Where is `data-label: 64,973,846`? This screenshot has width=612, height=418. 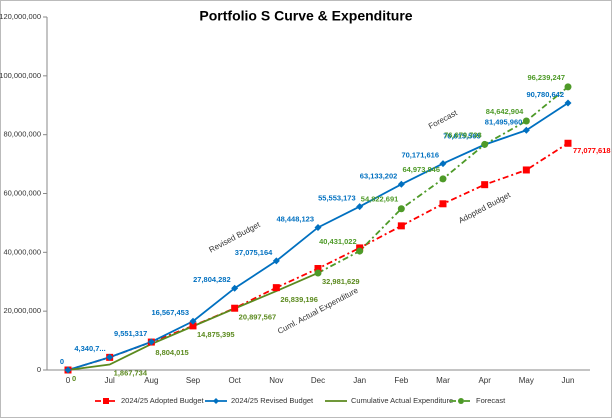
data-label: 64,973,846 is located at coordinates (421, 169).